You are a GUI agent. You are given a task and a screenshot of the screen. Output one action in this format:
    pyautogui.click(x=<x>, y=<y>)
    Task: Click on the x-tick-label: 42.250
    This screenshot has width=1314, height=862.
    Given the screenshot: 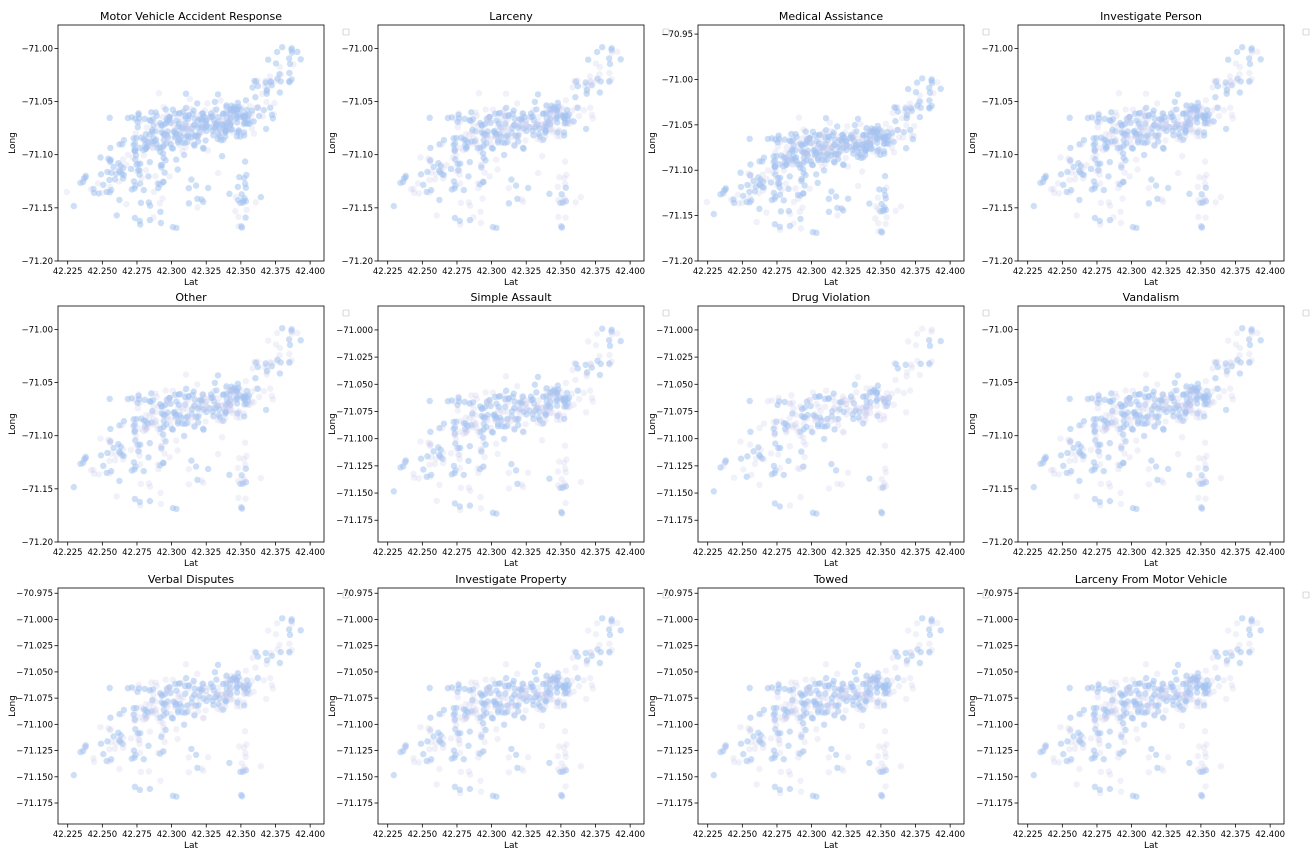 What is the action you would take?
    pyautogui.click(x=102, y=835)
    